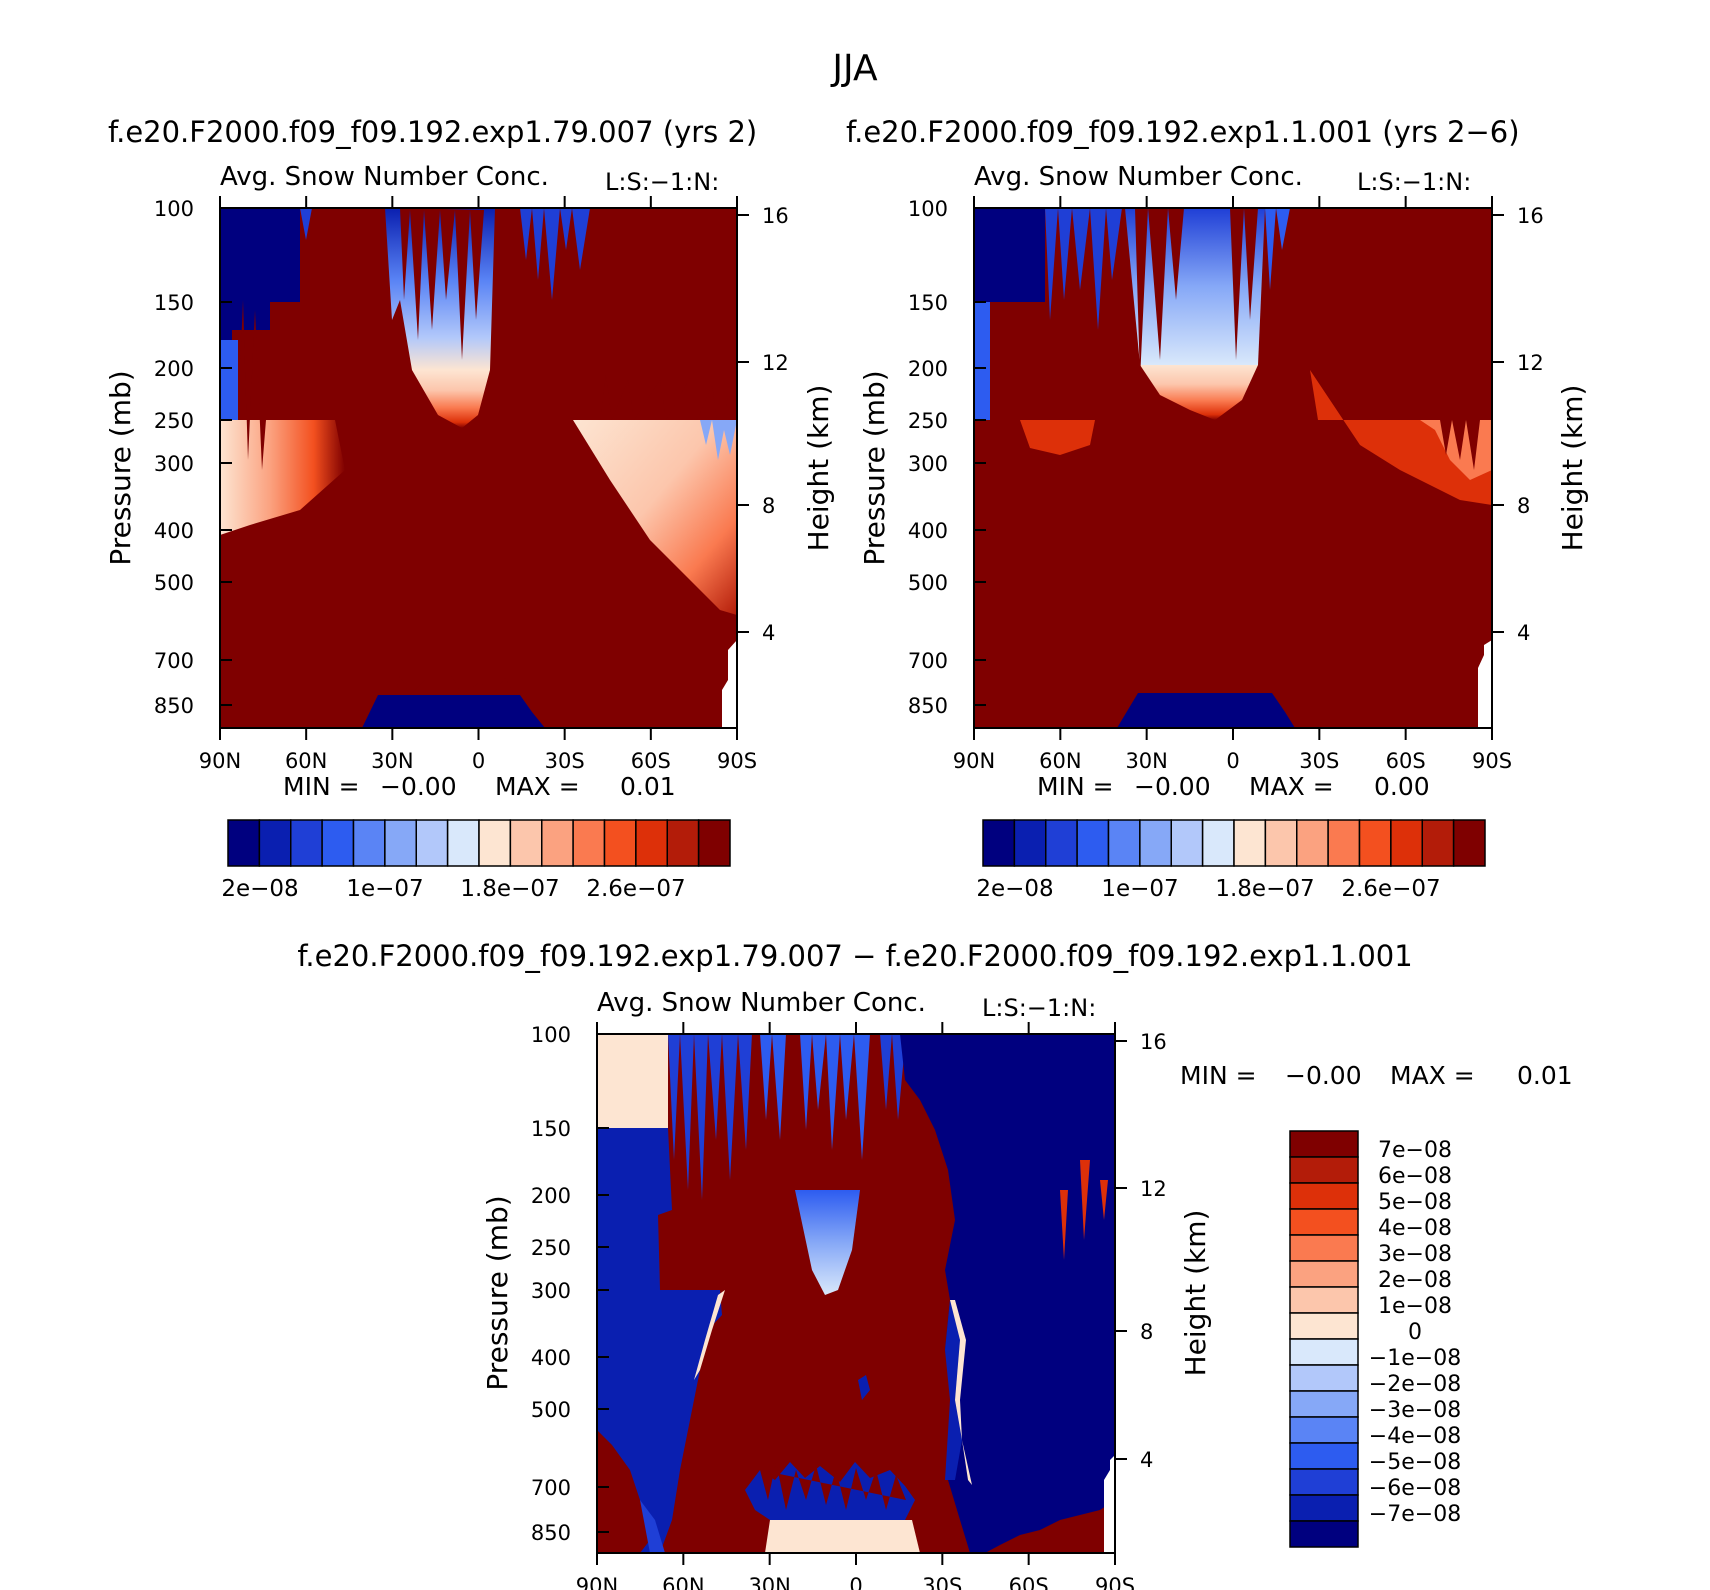  Describe the element at coordinates (709, 1335) in the screenshot. I see `panel-3-nh-edge` at that location.